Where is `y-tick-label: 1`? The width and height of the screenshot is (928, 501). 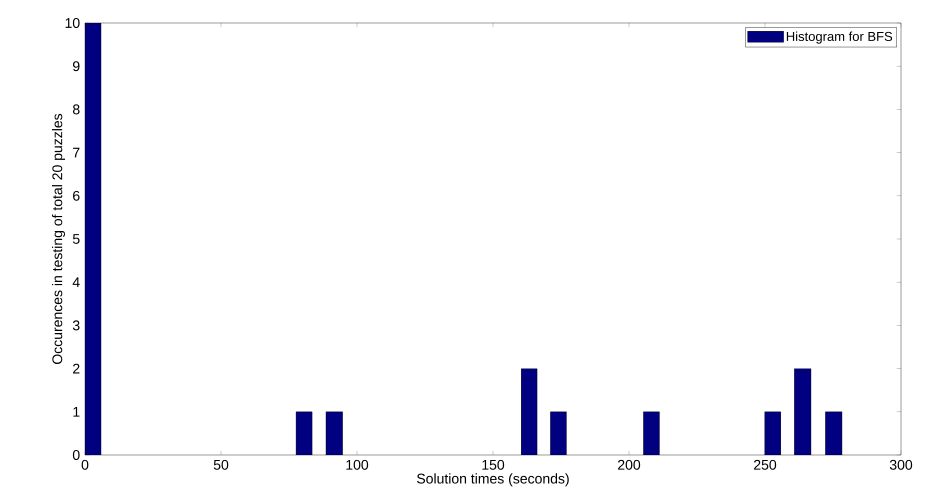
y-tick-label: 1 is located at coordinates (76, 411).